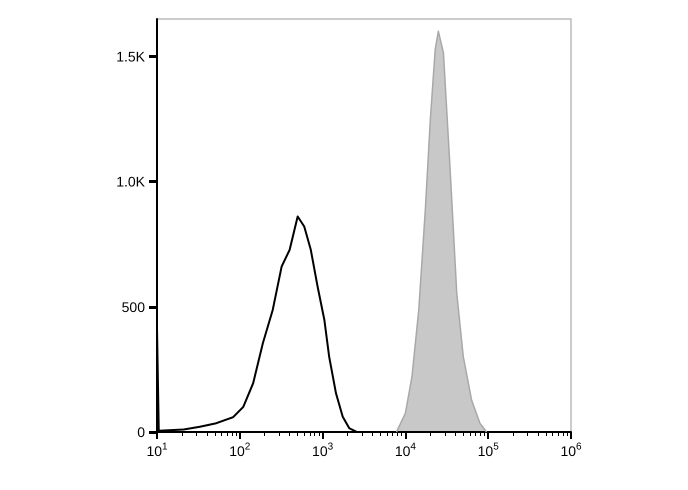 This screenshot has width=688, height=490. I want to click on y-tick-label: 0, so click(141, 432).